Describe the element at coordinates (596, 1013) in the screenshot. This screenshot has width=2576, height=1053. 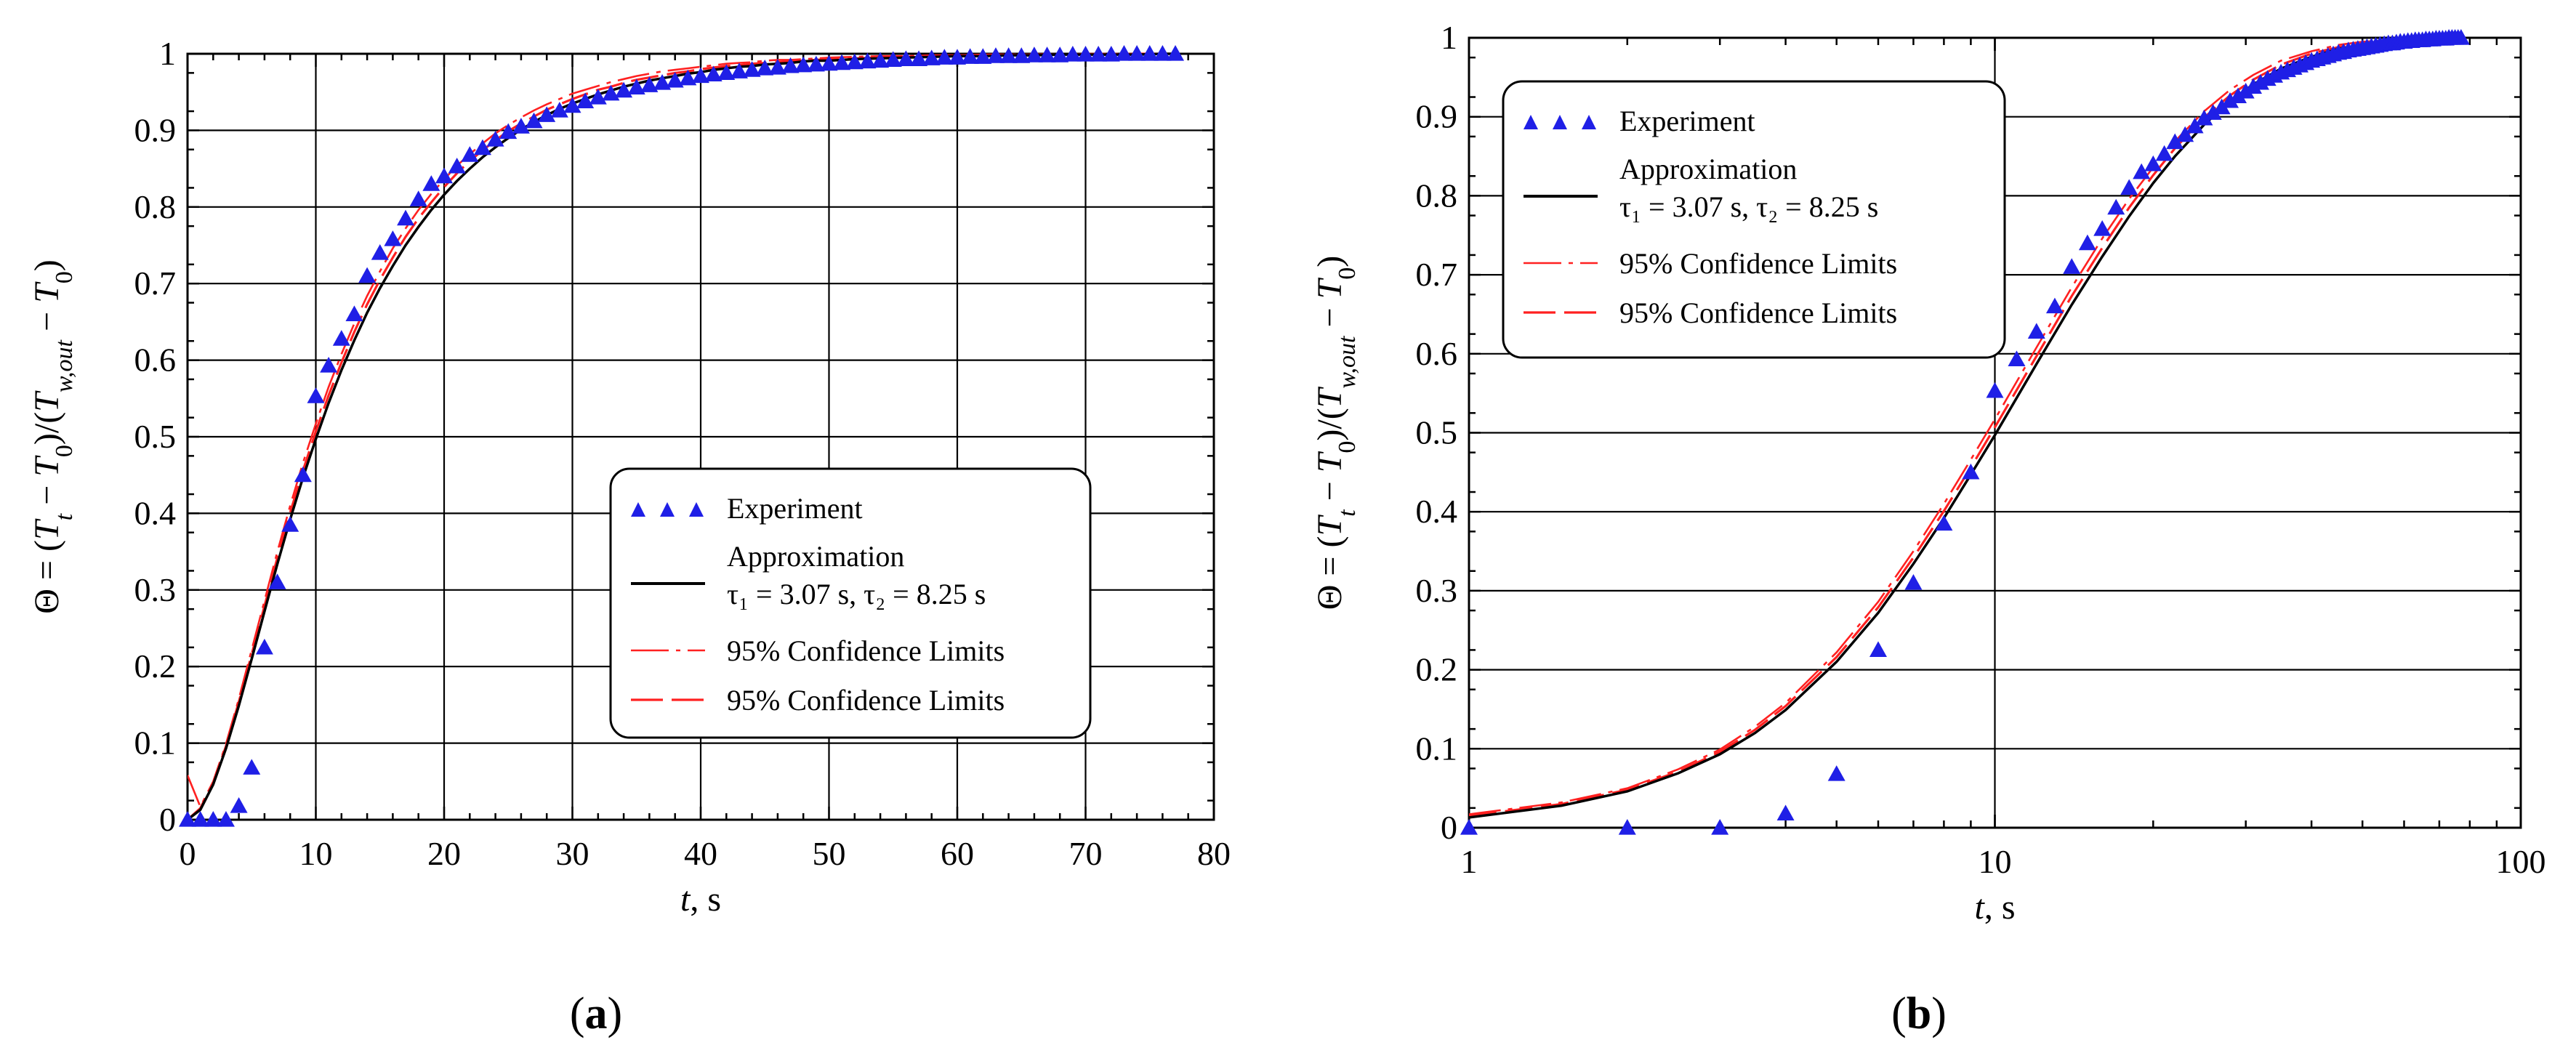
I see `panel-label: (a)` at that location.